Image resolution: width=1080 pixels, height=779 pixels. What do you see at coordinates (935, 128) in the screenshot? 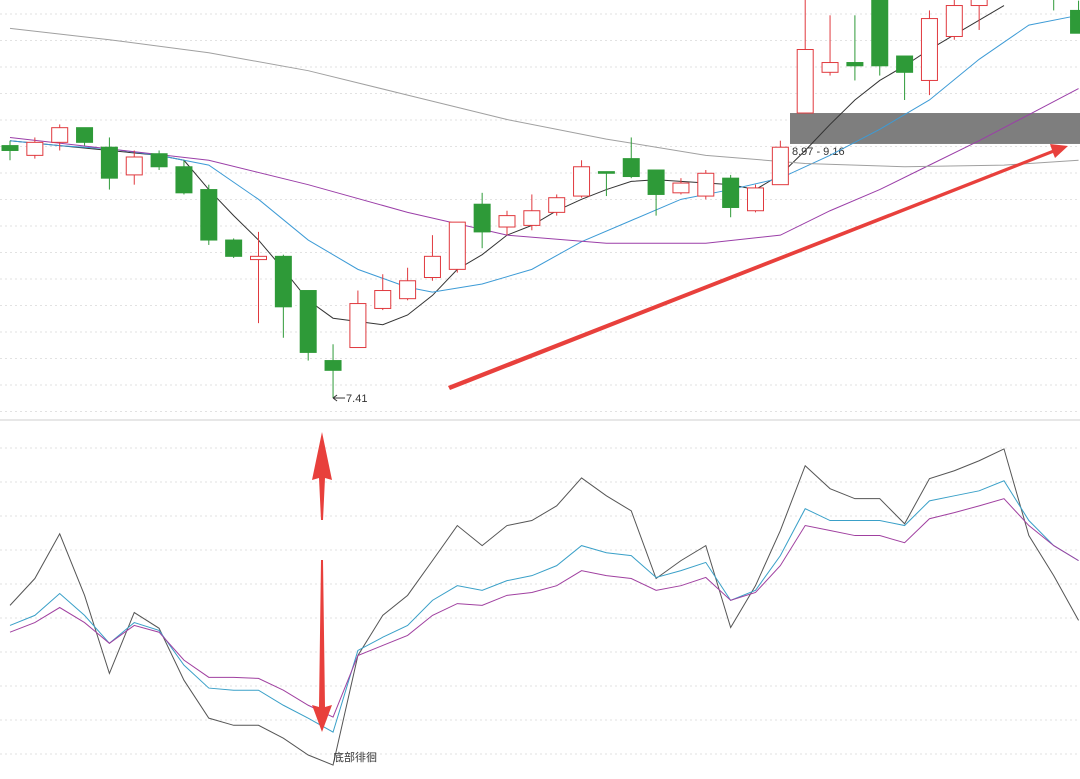
I see `range-band` at bounding box center [935, 128].